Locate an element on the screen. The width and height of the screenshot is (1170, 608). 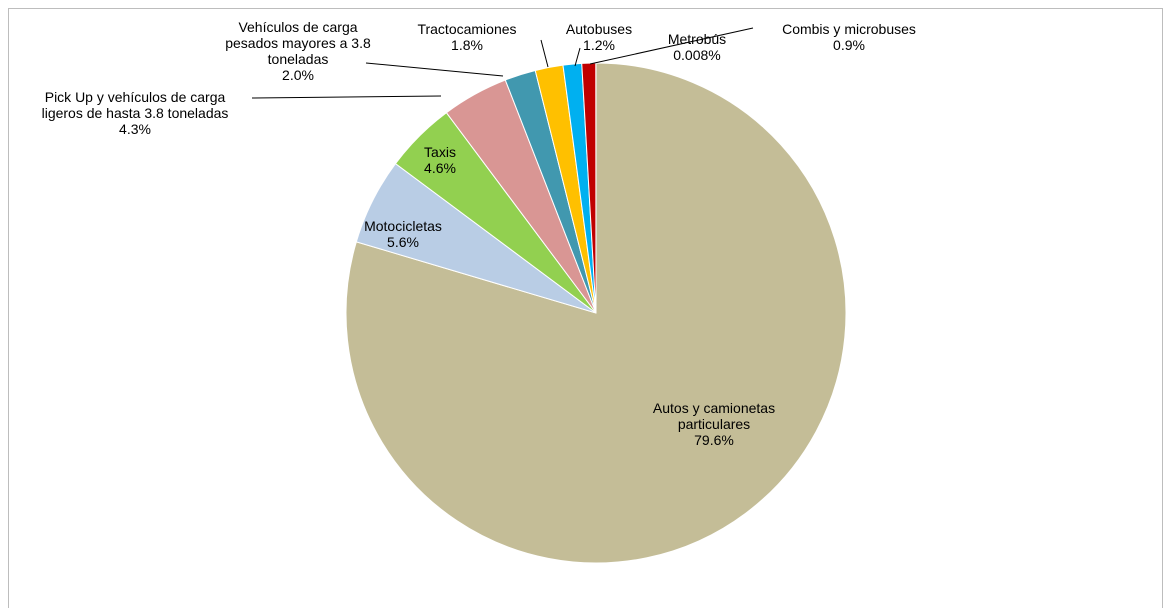
data-label-name: Tractocamiones is located at coordinates (466, 29).